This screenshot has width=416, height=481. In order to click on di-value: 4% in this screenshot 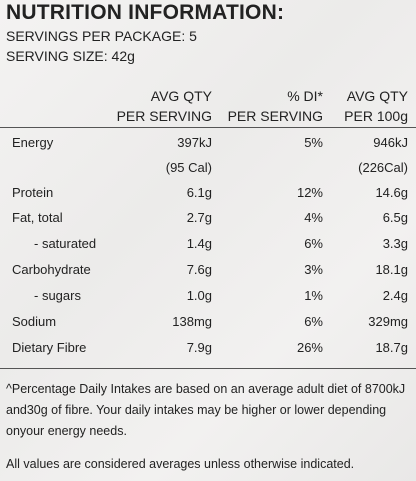, I will do `click(313, 217)`.